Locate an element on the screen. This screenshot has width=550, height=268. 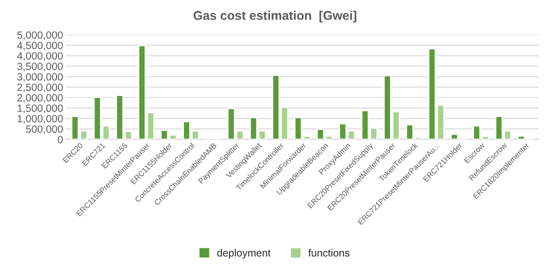
y-tick-label: 4,000,000 is located at coordinates (40, 56).